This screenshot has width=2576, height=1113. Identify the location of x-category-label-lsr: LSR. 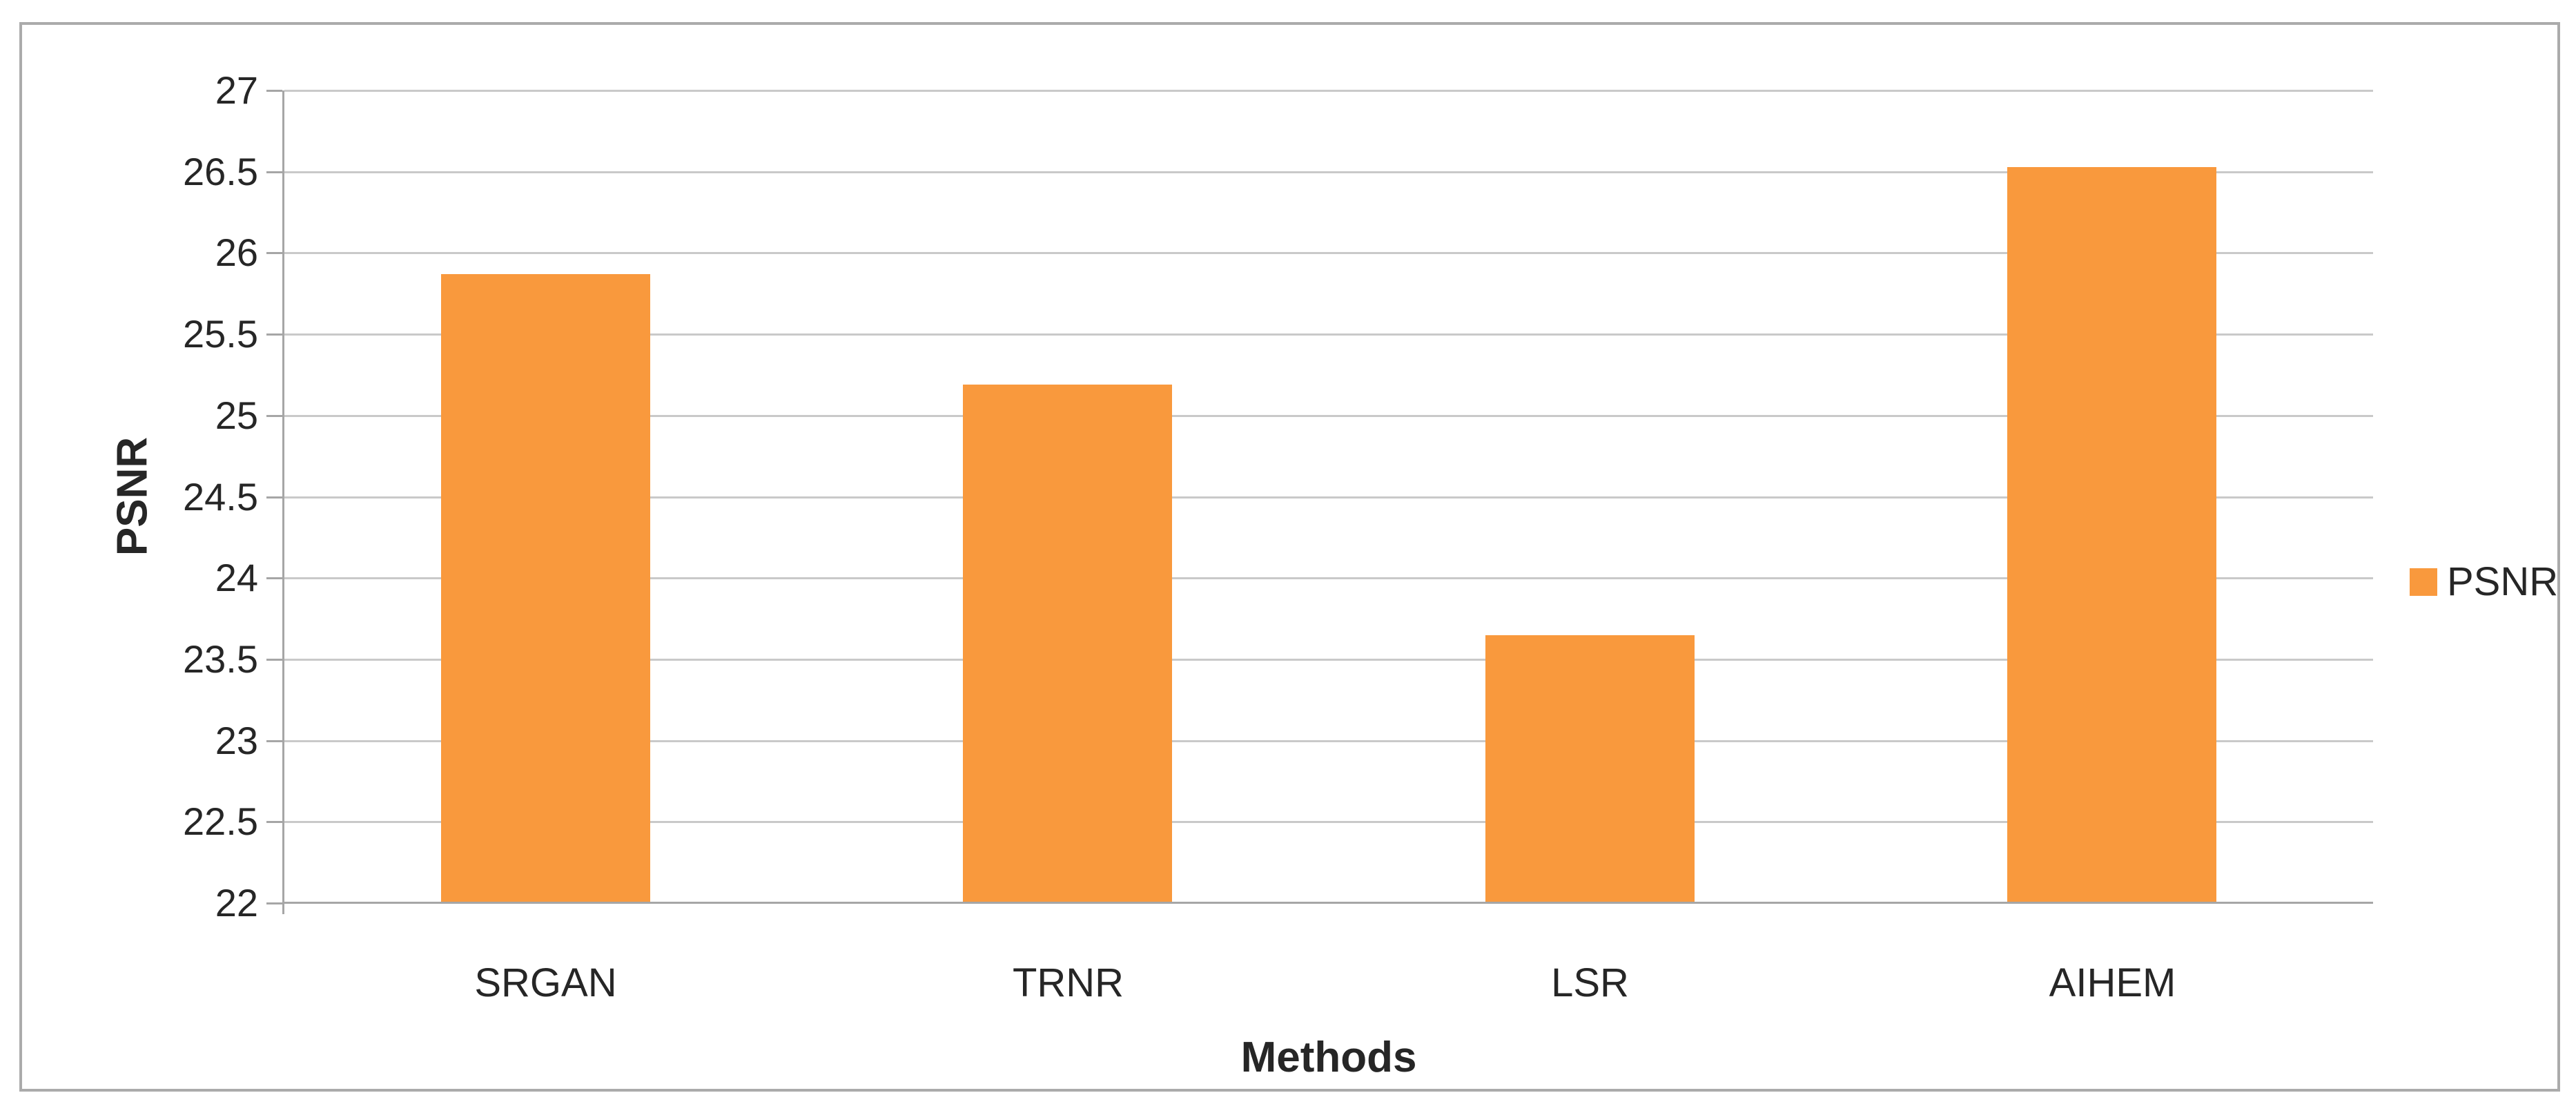
(1590, 982).